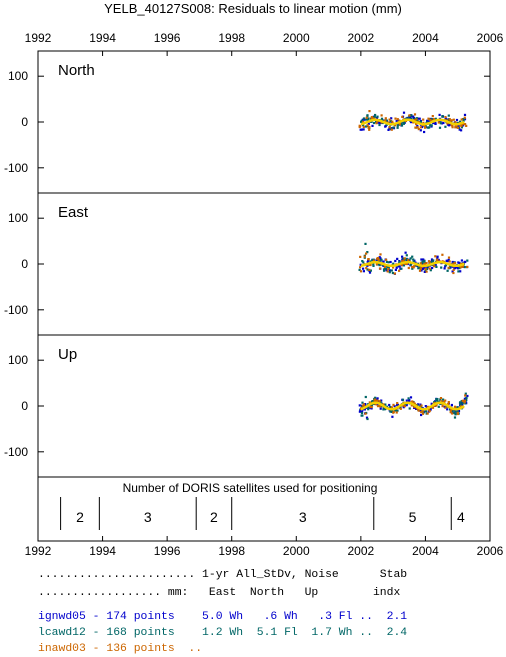 The height and width of the screenshot is (657, 506). I want to click on y-tick-label-2-0: 100, so click(18, 360).